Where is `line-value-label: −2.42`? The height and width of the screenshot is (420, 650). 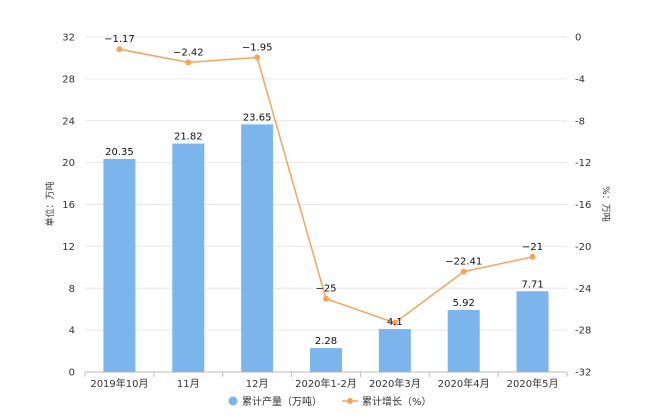
line-value-label: −2.42 is located at coordinates (188, 52).